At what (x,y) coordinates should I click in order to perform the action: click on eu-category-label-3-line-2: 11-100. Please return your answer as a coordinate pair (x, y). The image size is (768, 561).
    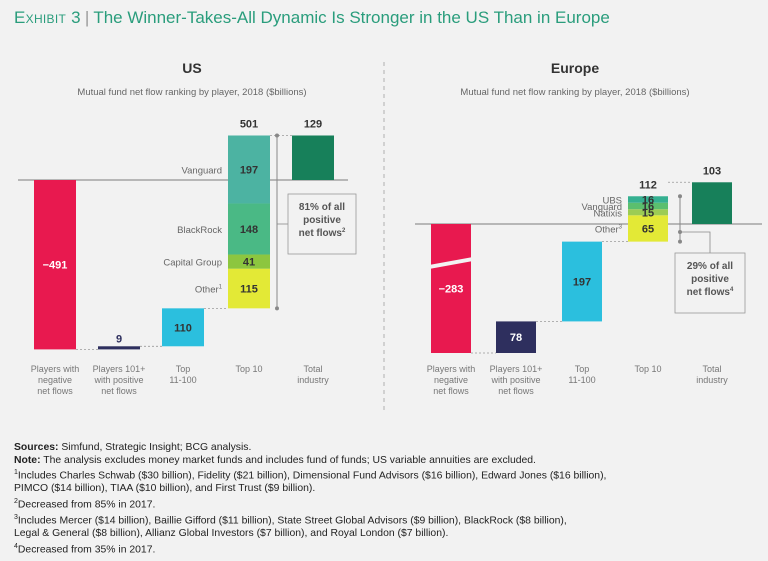
    Looking at the image, I should click on (581, 380).